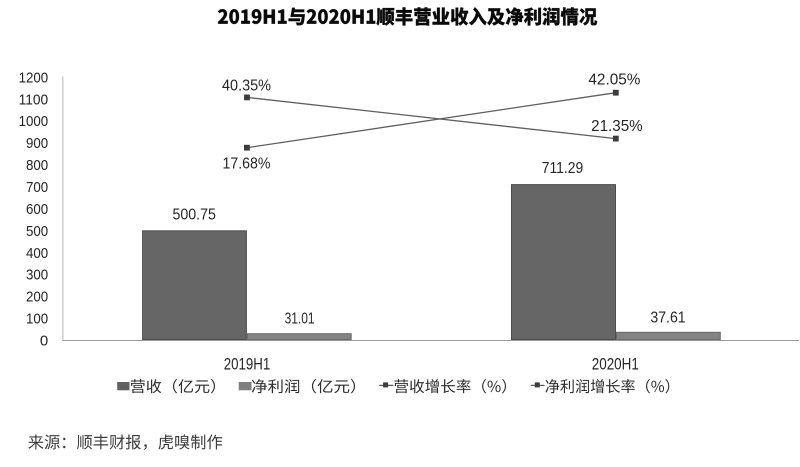 Image resolution: width=800 pixels, height=467 pixels. Describe the element at coordinates (247, 363) in the screenshot. I see `svg-text: 2019H1` at that location.